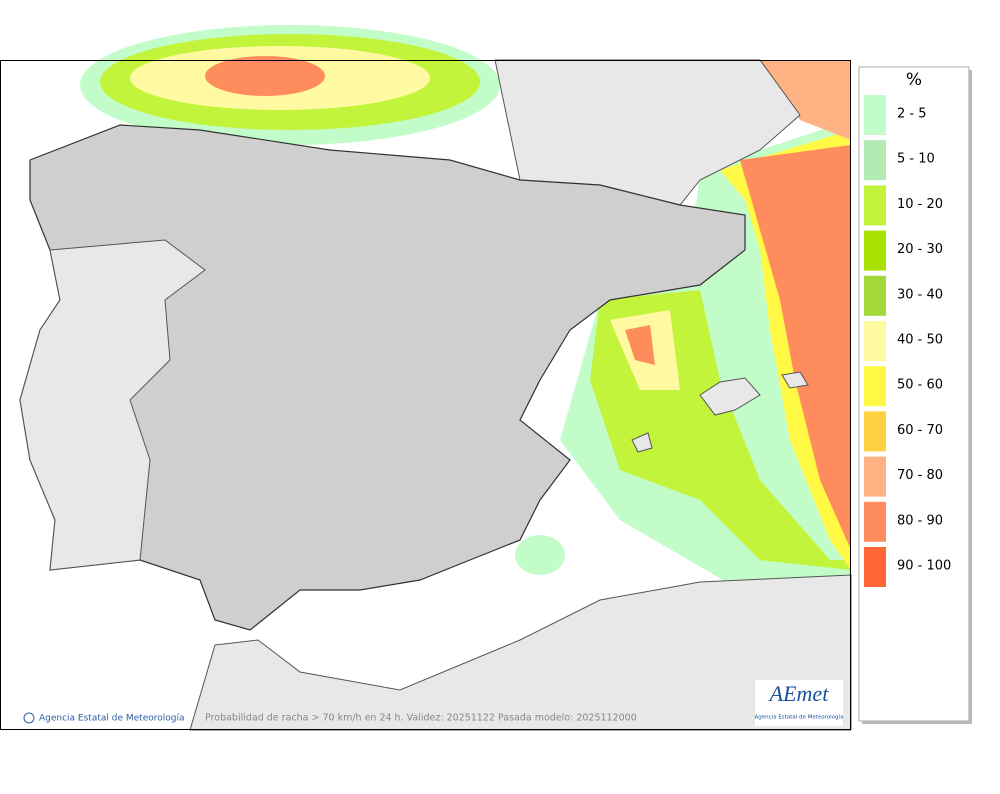 This screenshot has height=794, width=1000. Describe the element at coordinates (799, 693) in the screenshot. I see `logo: AEmet` at that location.